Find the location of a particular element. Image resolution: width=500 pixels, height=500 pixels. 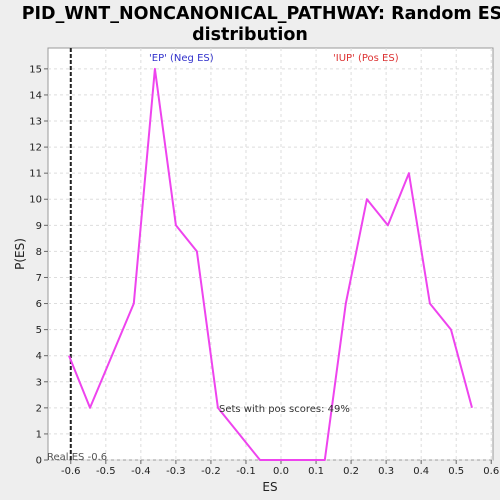

y-tick-label: 8 is located at coordinates (39, 252).